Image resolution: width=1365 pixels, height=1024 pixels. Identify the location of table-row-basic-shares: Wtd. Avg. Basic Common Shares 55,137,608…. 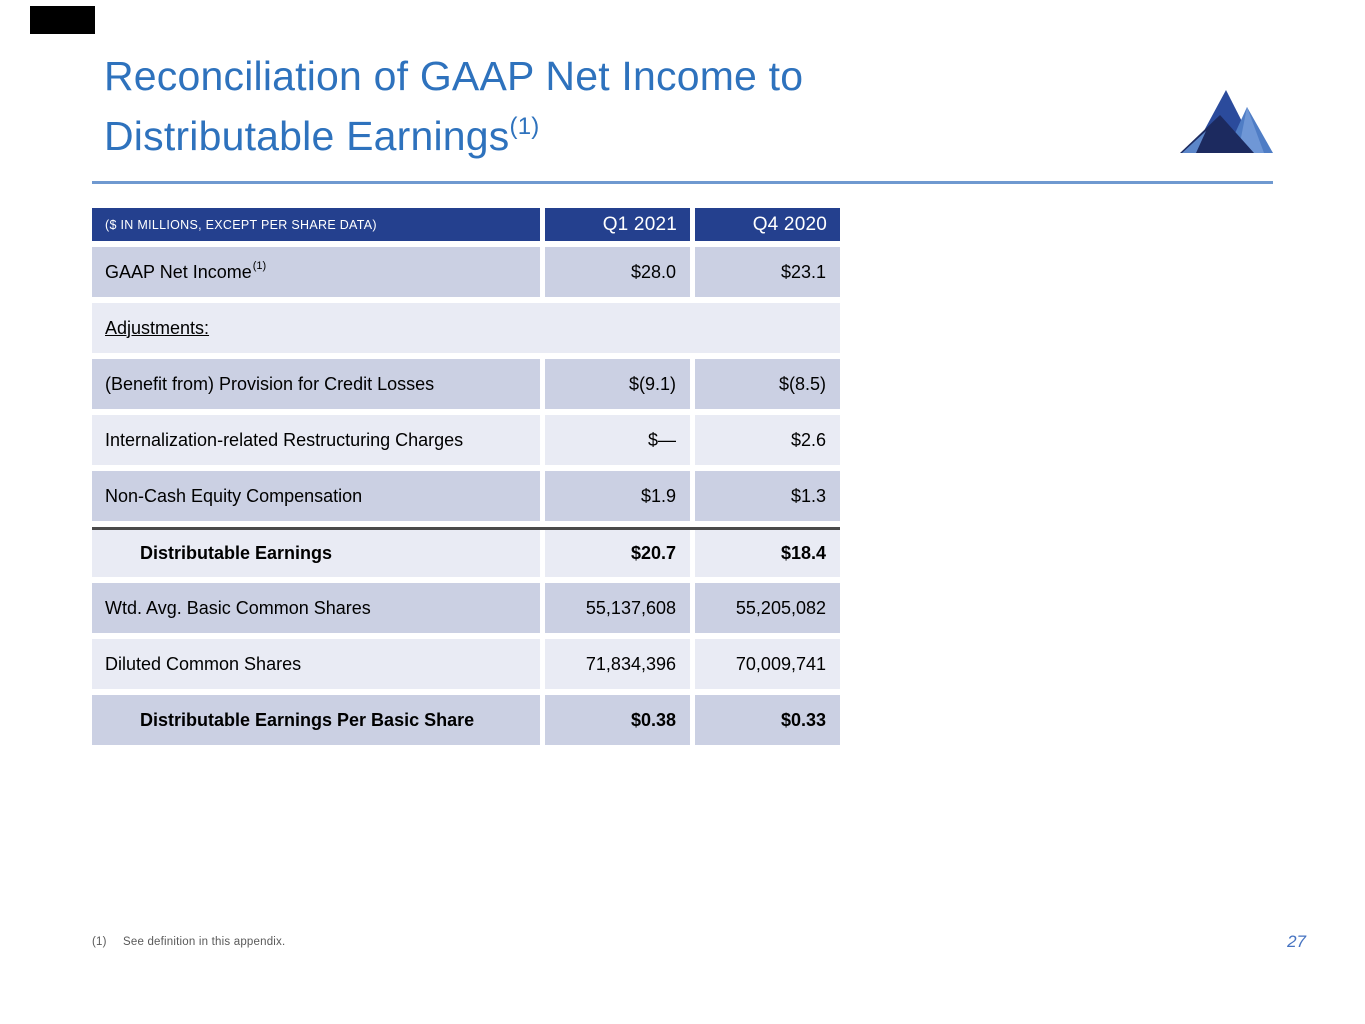
(466, 608).